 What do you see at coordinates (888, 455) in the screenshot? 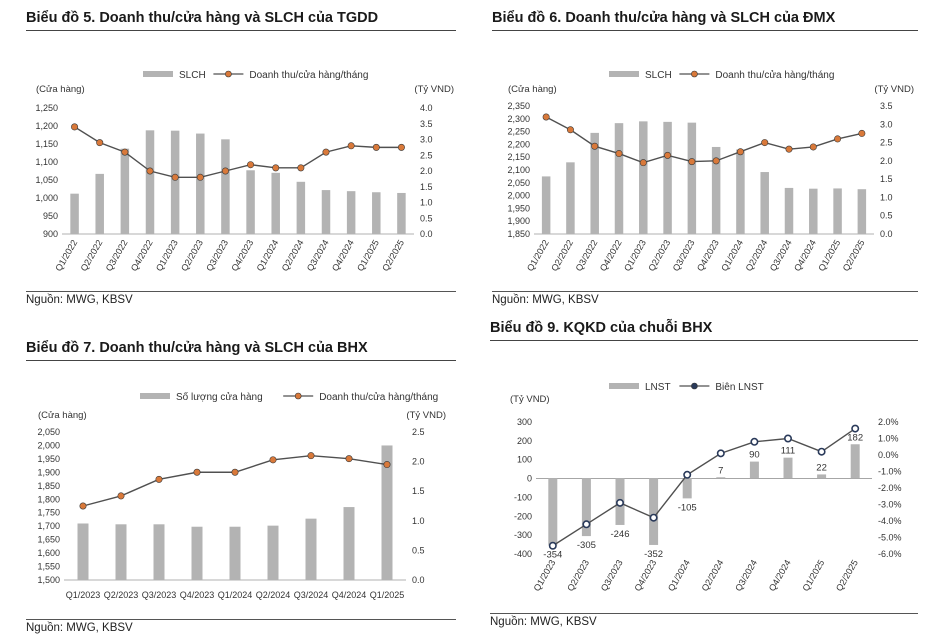
I see `right-tick-label: 0.0%` at bounding box center [888, 455].